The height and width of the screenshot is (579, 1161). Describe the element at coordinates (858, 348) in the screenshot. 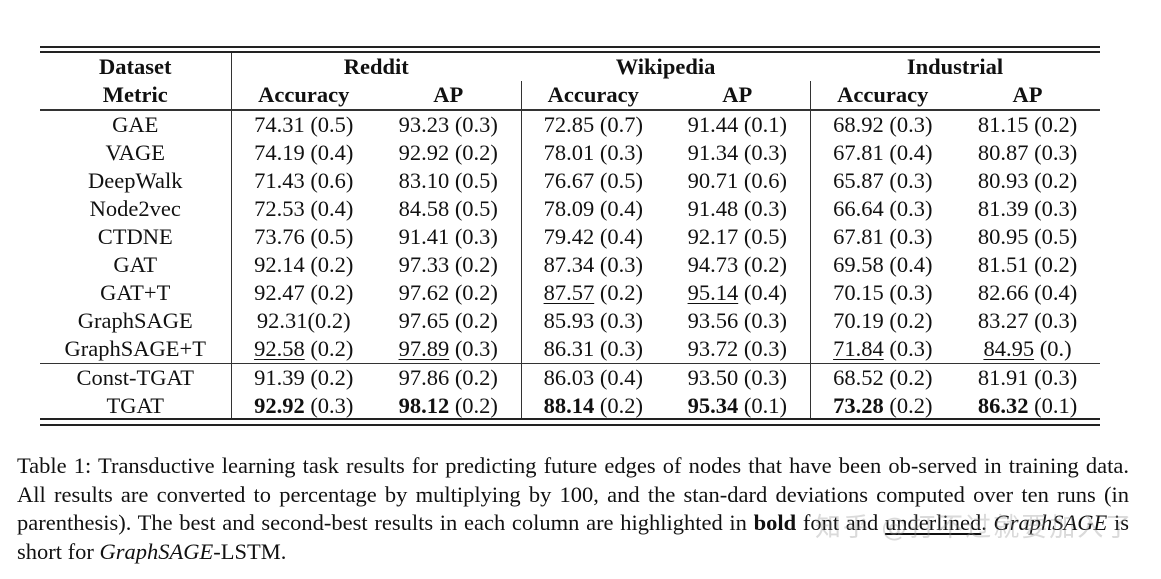

I see `result-value: 71.84` at that location.